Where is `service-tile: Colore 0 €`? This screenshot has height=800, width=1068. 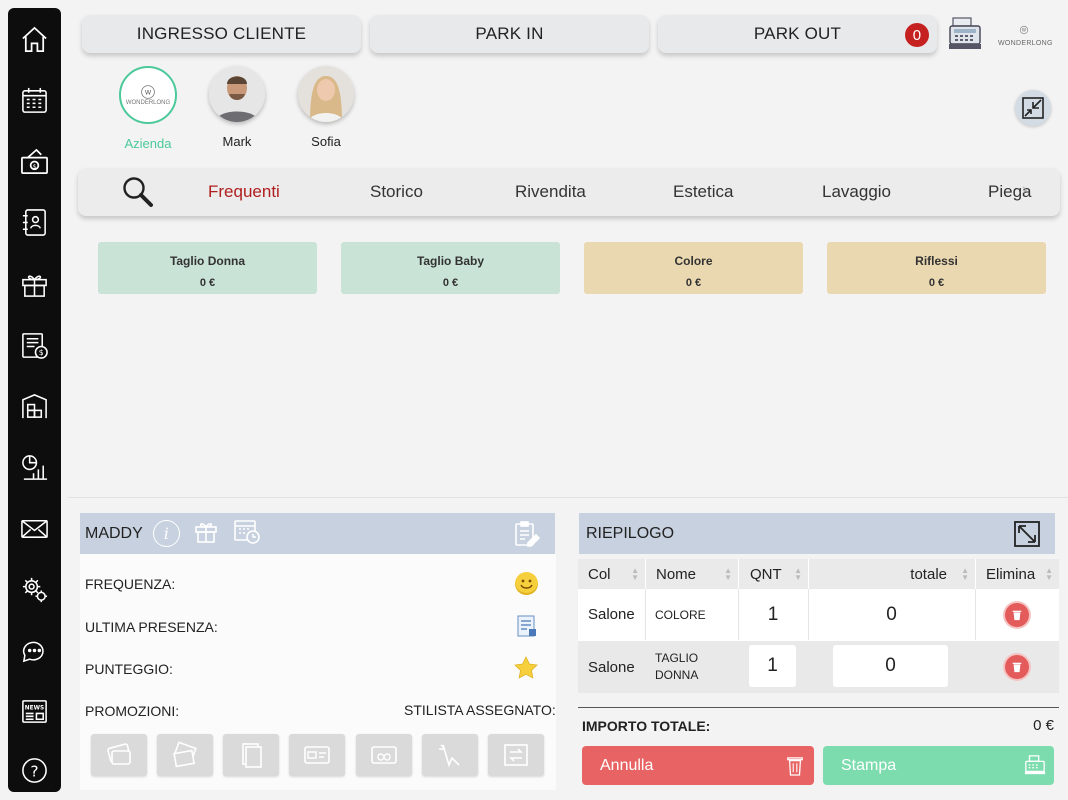
service-tile: Colore 0 € is located at coordinates (693, 268).